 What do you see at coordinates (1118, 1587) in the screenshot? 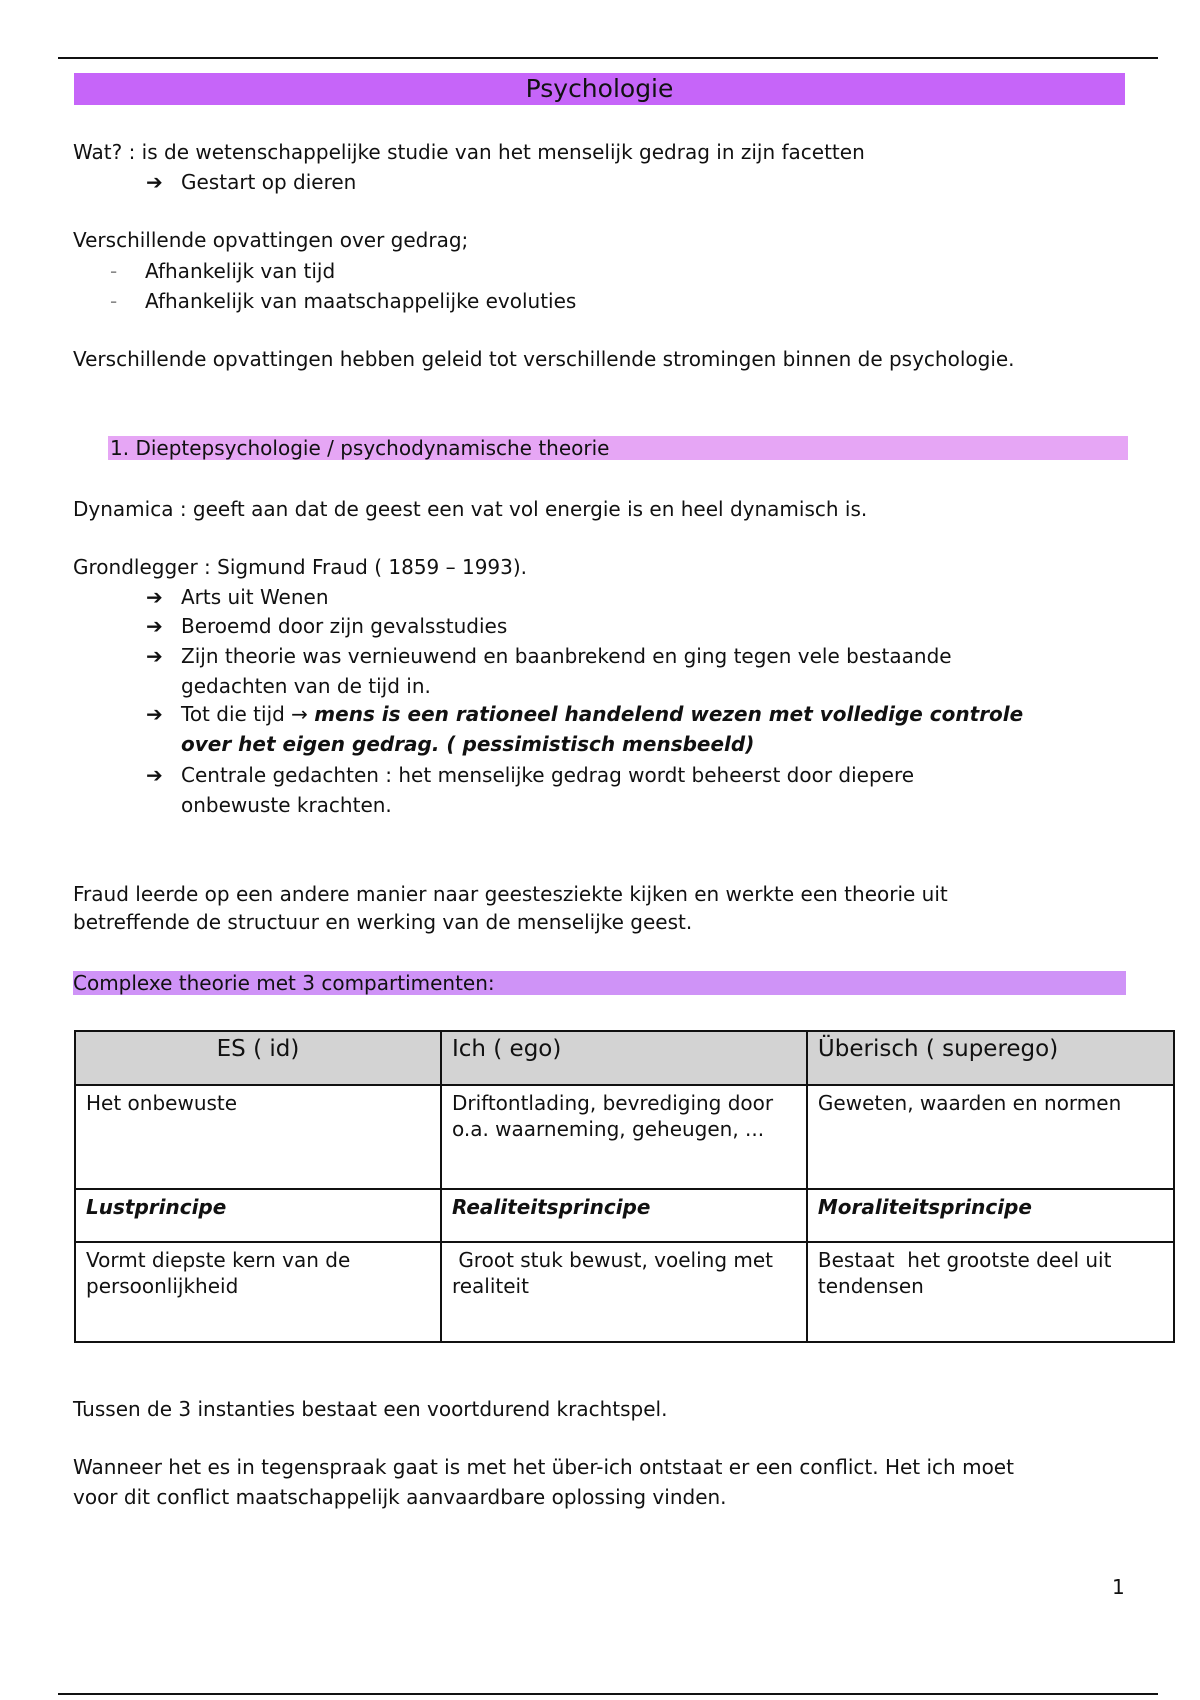
I see `page-number: 1` at bounding box center [1118, 1587].